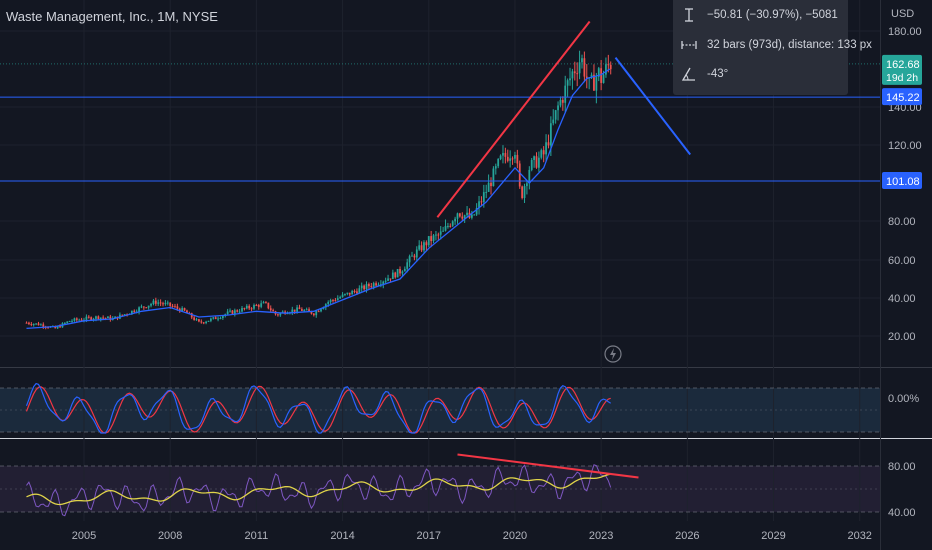 This screenshot has width=932, height=550. I want to click on price-label-text: 101.08, so click(903, 182).